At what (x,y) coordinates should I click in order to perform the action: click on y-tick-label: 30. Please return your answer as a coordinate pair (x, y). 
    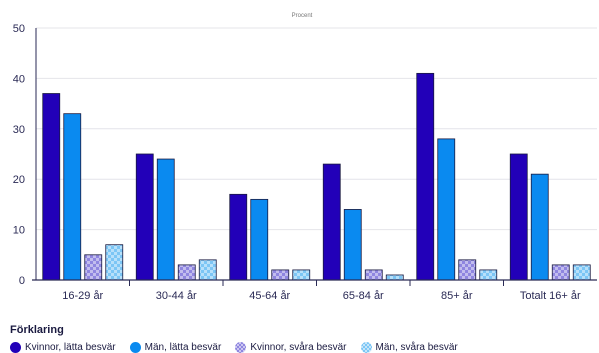
    Looking at the image, I should click on (19, 130).